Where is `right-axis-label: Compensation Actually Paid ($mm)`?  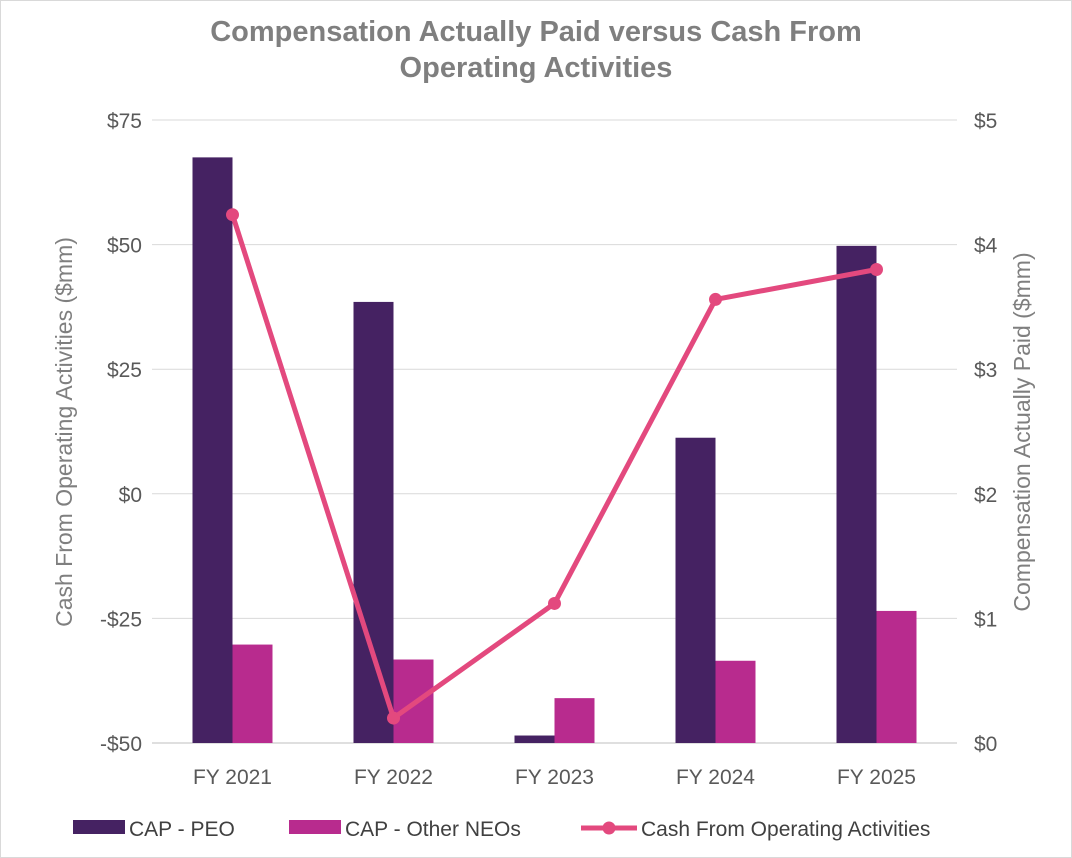 right-axis-label: Compensation Actually Paid ($mm) is located at coordinates (1022, 431).